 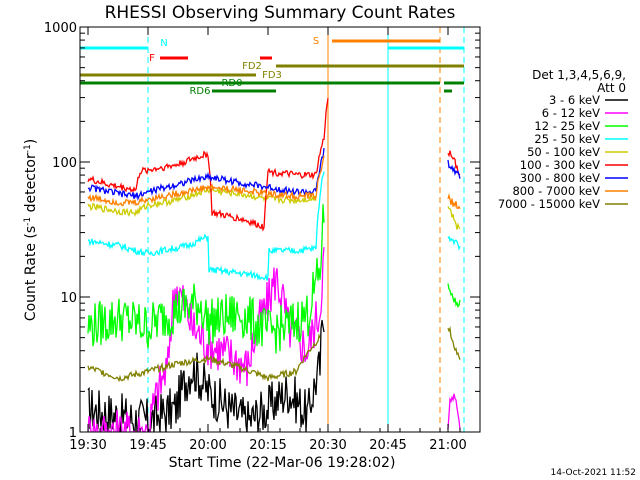 What do you see at coordinates (327, 445) in the screenshot?
I see `x-tick-label-4: 20:30` at bounding box center [327, 445].